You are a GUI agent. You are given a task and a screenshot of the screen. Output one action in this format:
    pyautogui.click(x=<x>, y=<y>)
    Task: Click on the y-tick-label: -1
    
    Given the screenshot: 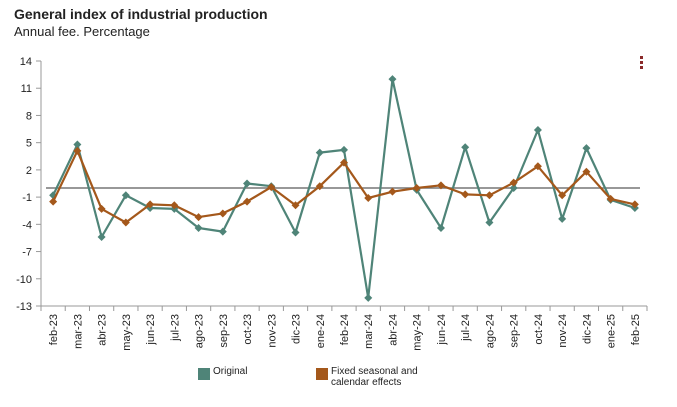 What is the action you would take?
    pyautogui.click(x=27, y=198)
    